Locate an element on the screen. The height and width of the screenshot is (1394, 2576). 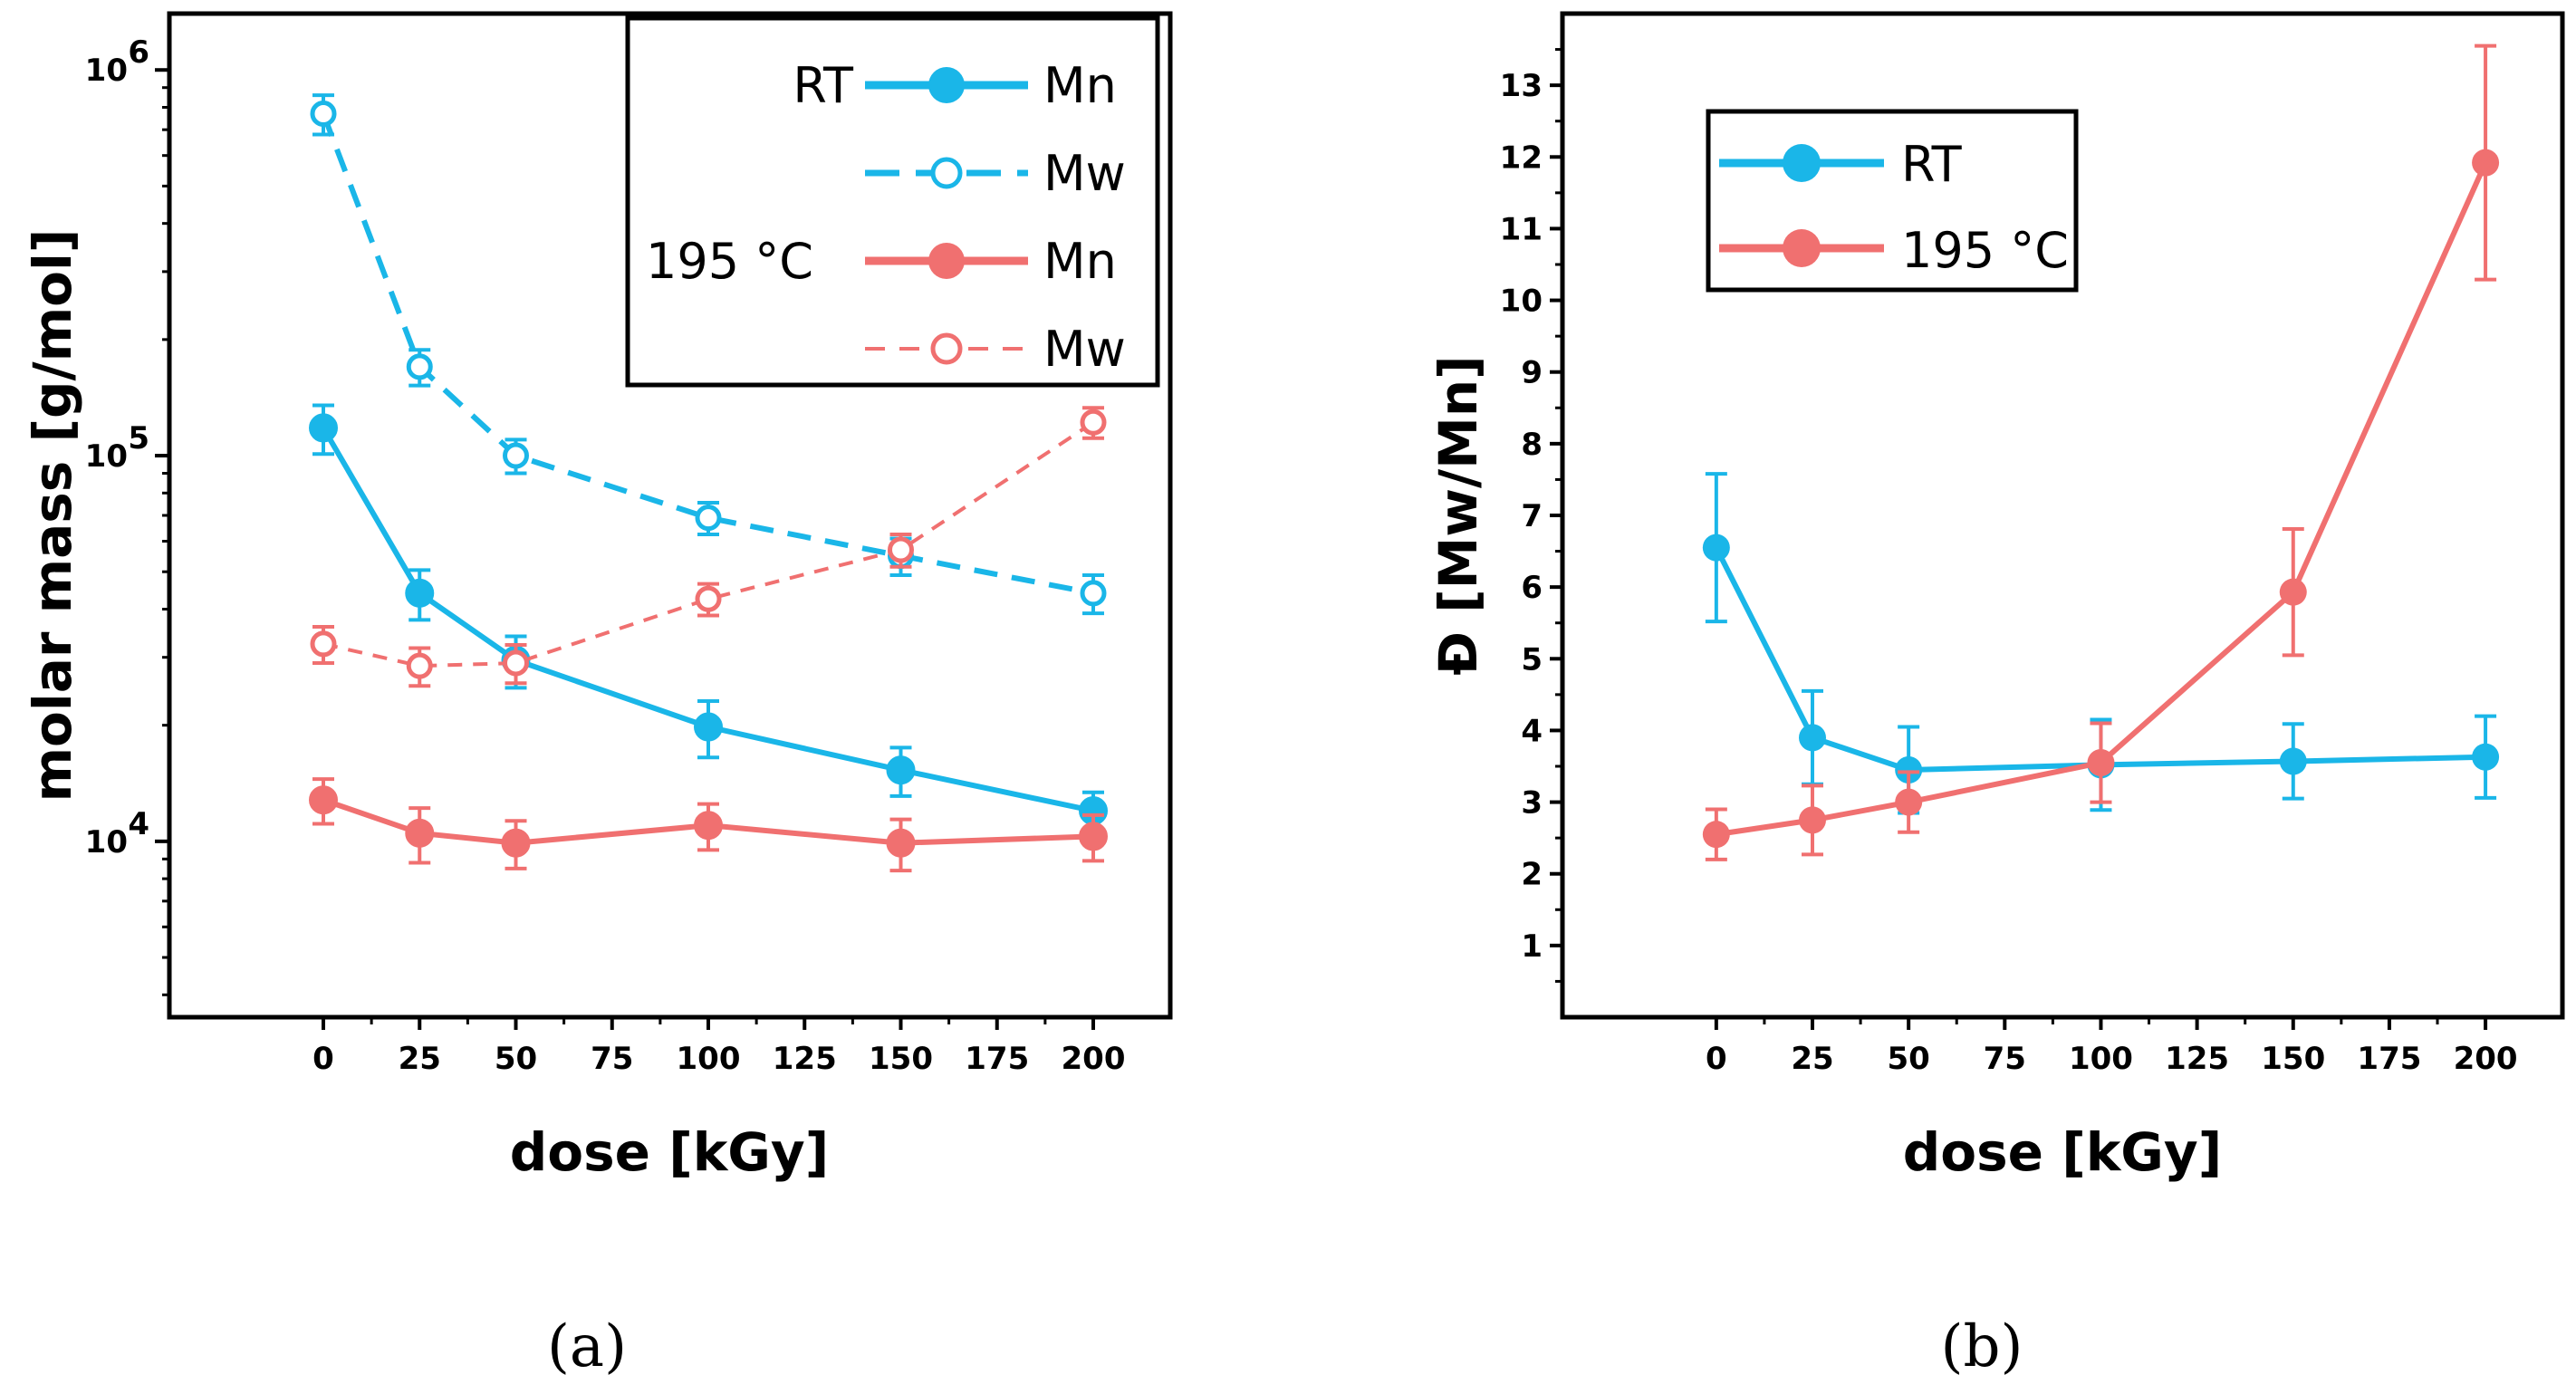
chart-b-y-tick-label: 8 is located at coordinates (1532, 445).